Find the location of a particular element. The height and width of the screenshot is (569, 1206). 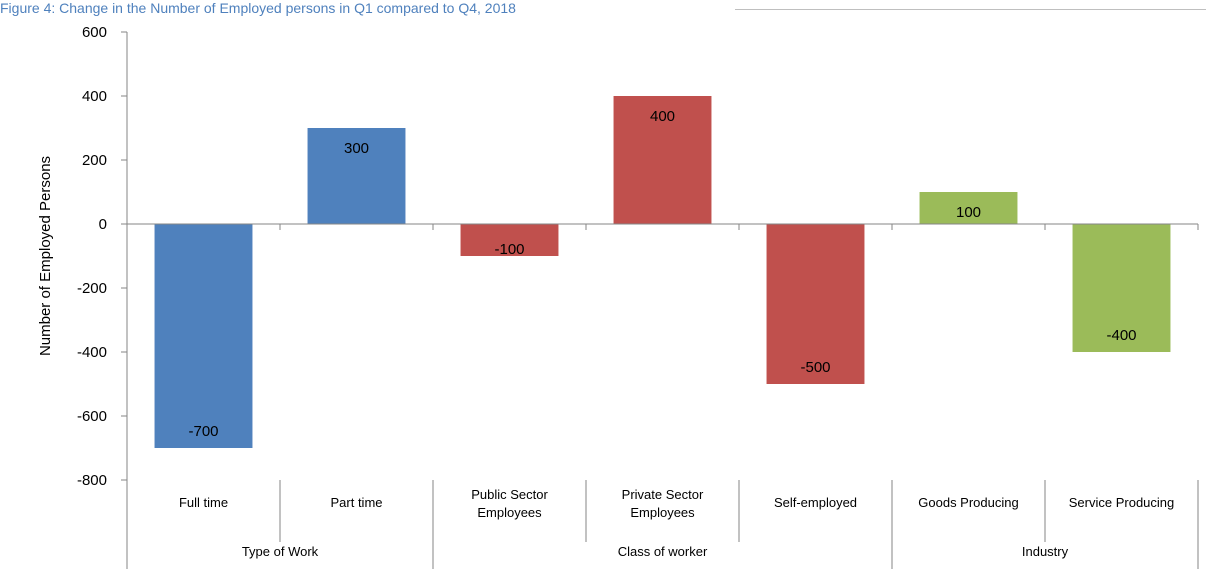

y-tick-label: 200 is located at coordinates (94, 160).